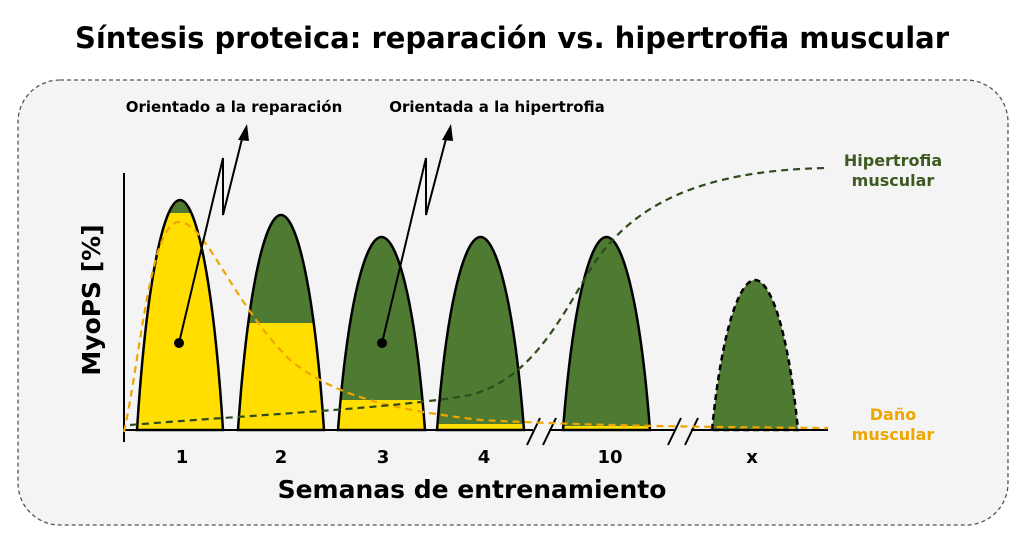 This screenshot has width=1024, height=538. What do you see at coordinates (182, 457) in the screenshot?
I see `x-tick-label: 1` at bounding box center [182, 457].